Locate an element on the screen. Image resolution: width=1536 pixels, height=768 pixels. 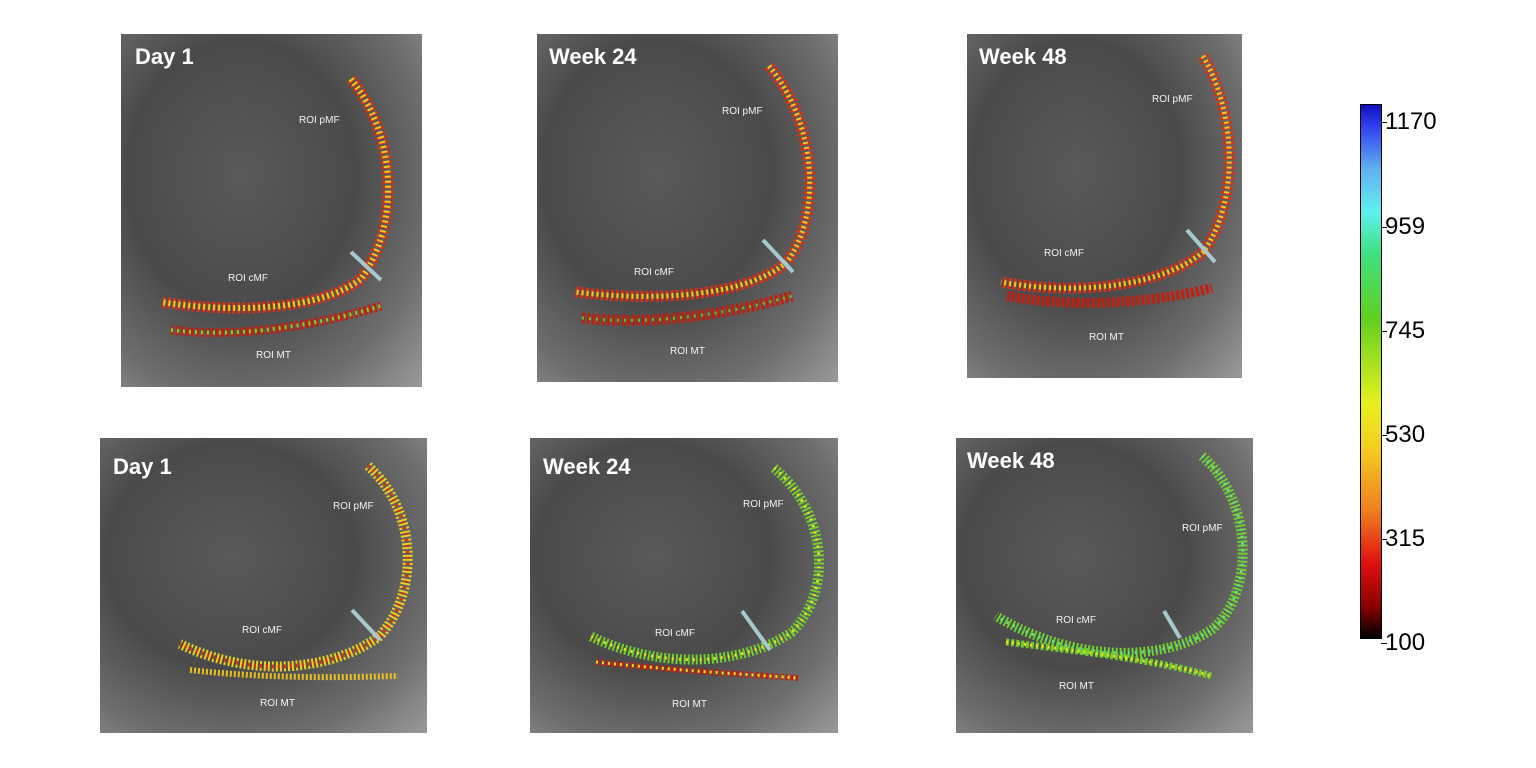
colorbar-label: 745 is located at coordinates (1405, 330).